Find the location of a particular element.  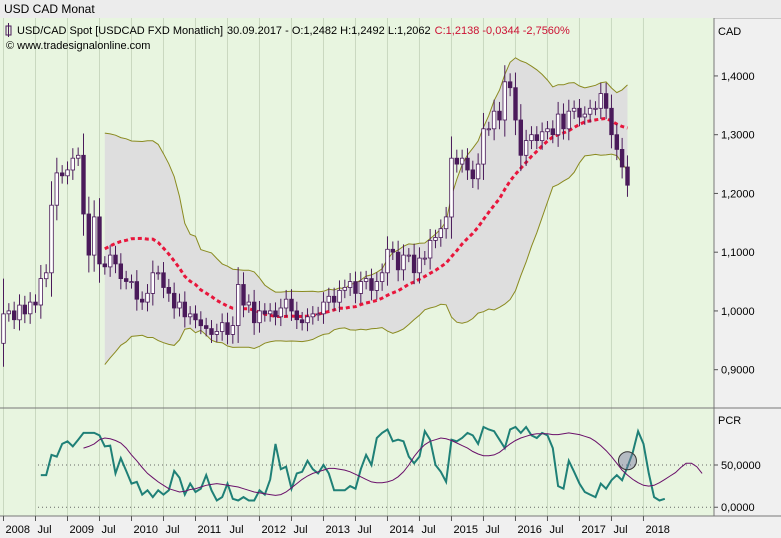

x-tick-label: 2010 is located at coordinates (145, 530).